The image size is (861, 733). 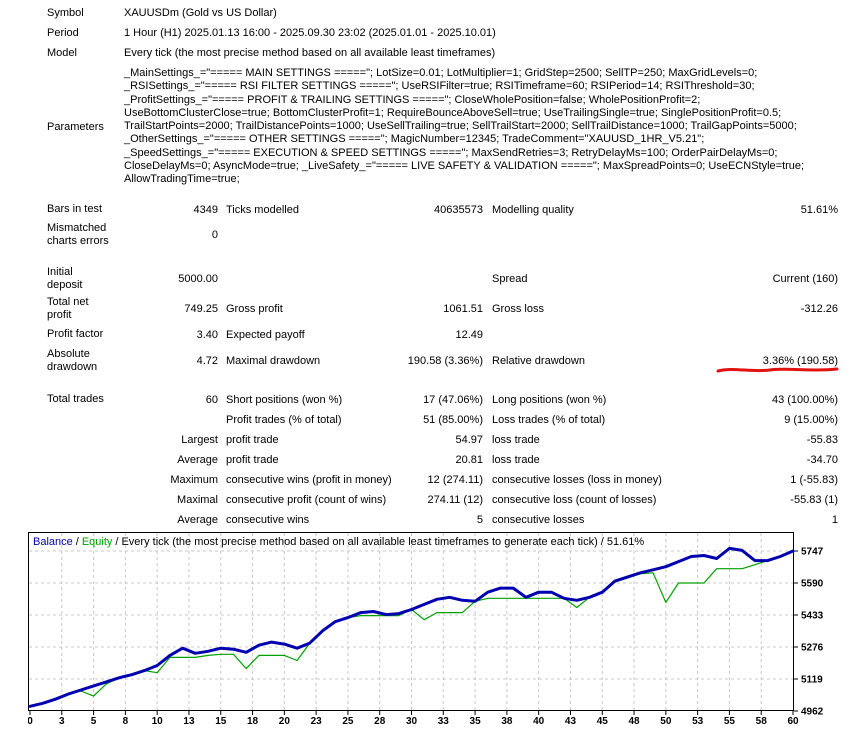 I want to click on chart-quality-value: 51.61%, so click(x=625, y=541).